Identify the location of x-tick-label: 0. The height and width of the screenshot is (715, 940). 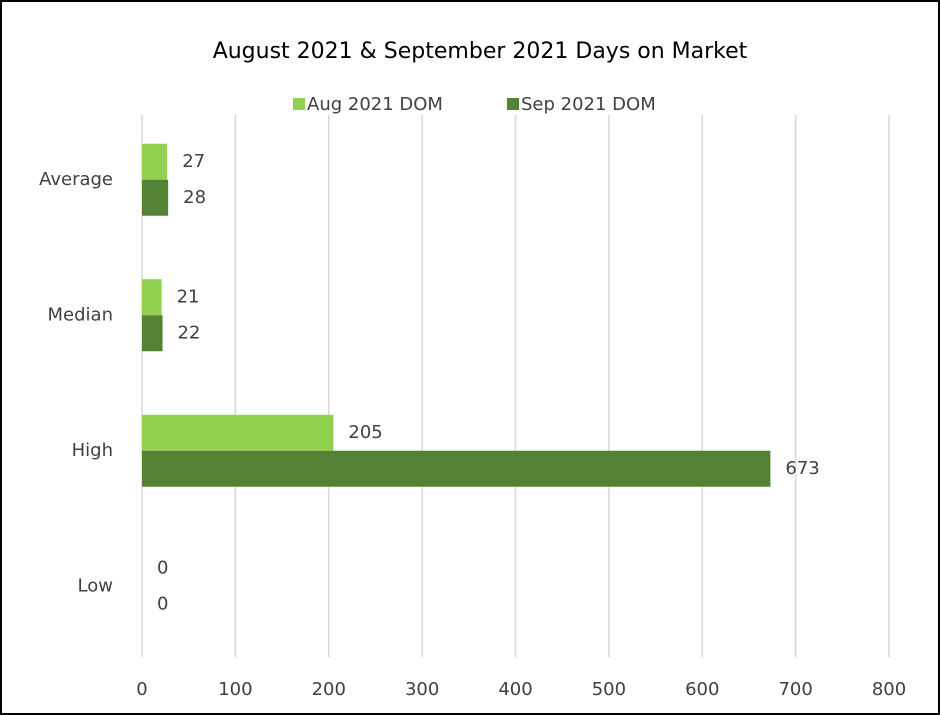
(141, 689).